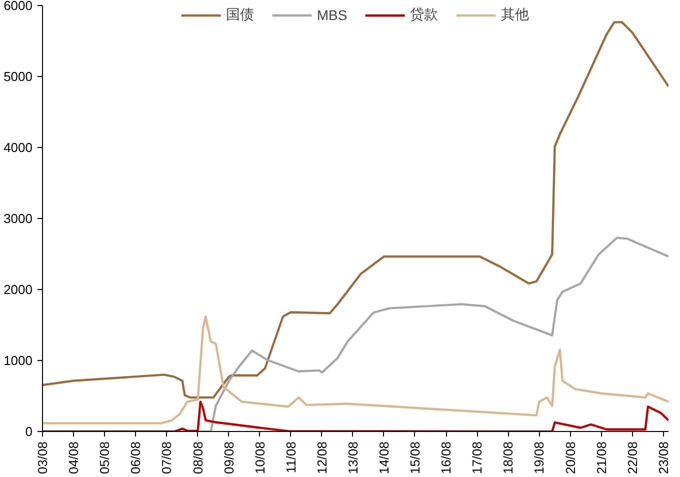  What do you see at coordinates (508, 457) in the screenshot?
I see `x-tick-label: 18/08` at bounding box center [508, 457].